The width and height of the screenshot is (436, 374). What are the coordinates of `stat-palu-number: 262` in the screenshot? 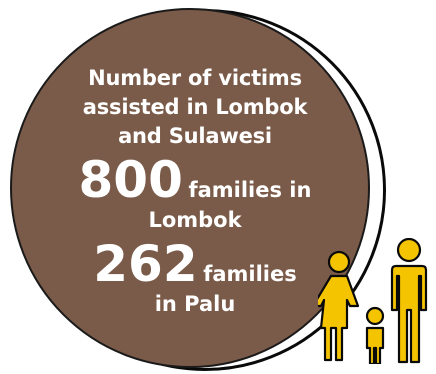 It's located at (145, 264).